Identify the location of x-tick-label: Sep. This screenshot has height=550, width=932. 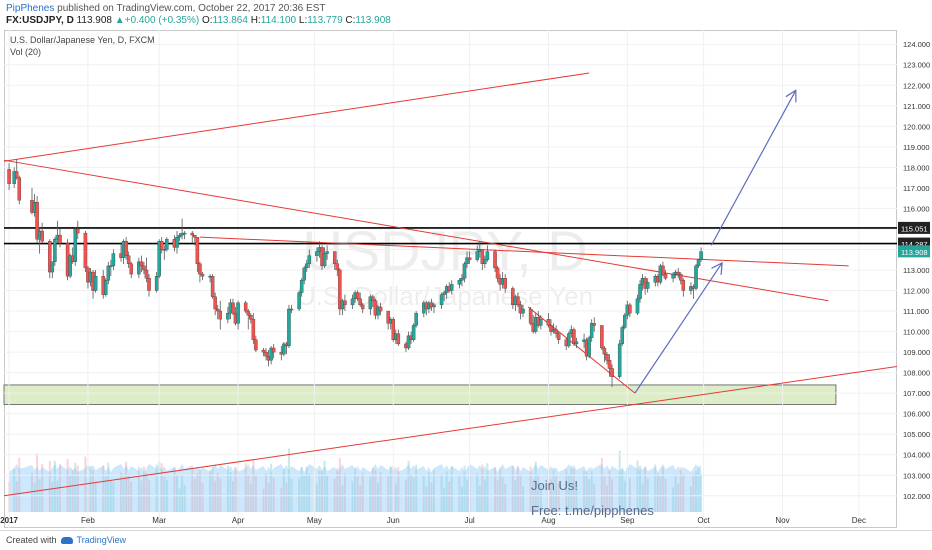
(627, 520).